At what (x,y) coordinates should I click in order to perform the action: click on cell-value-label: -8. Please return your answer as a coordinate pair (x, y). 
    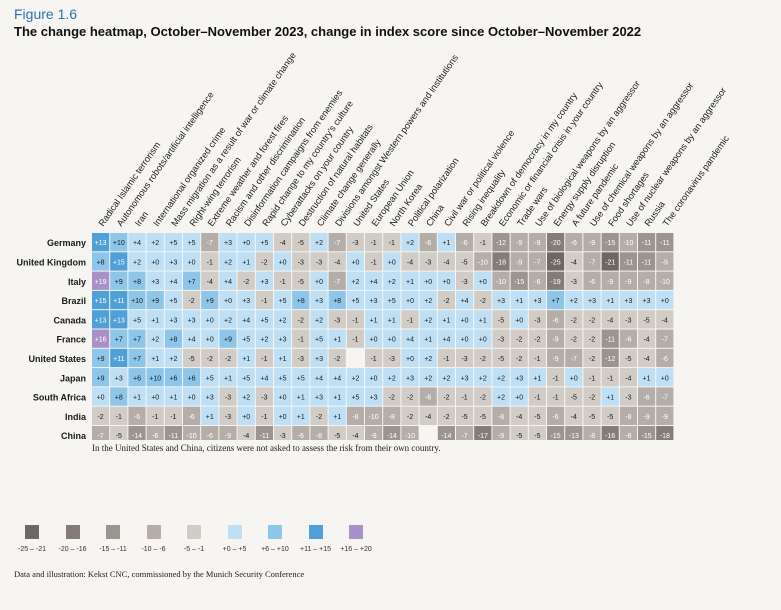
    Looking at the image, I should click on (392, 417).